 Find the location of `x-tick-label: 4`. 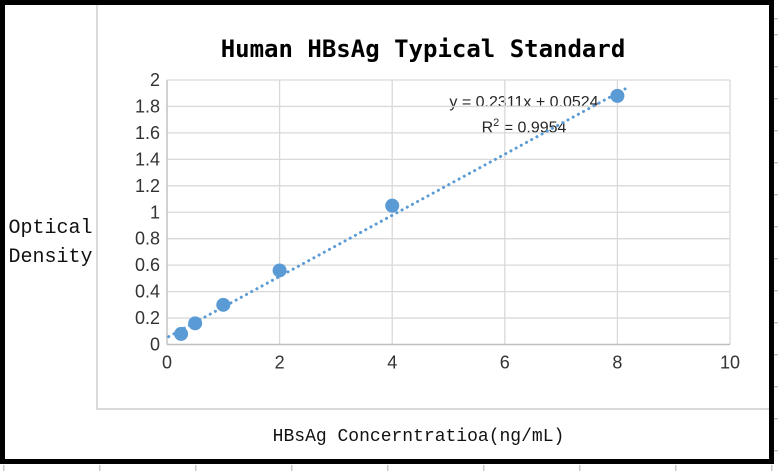

x-tick-label: 4 is located at coordinates (392, 363).